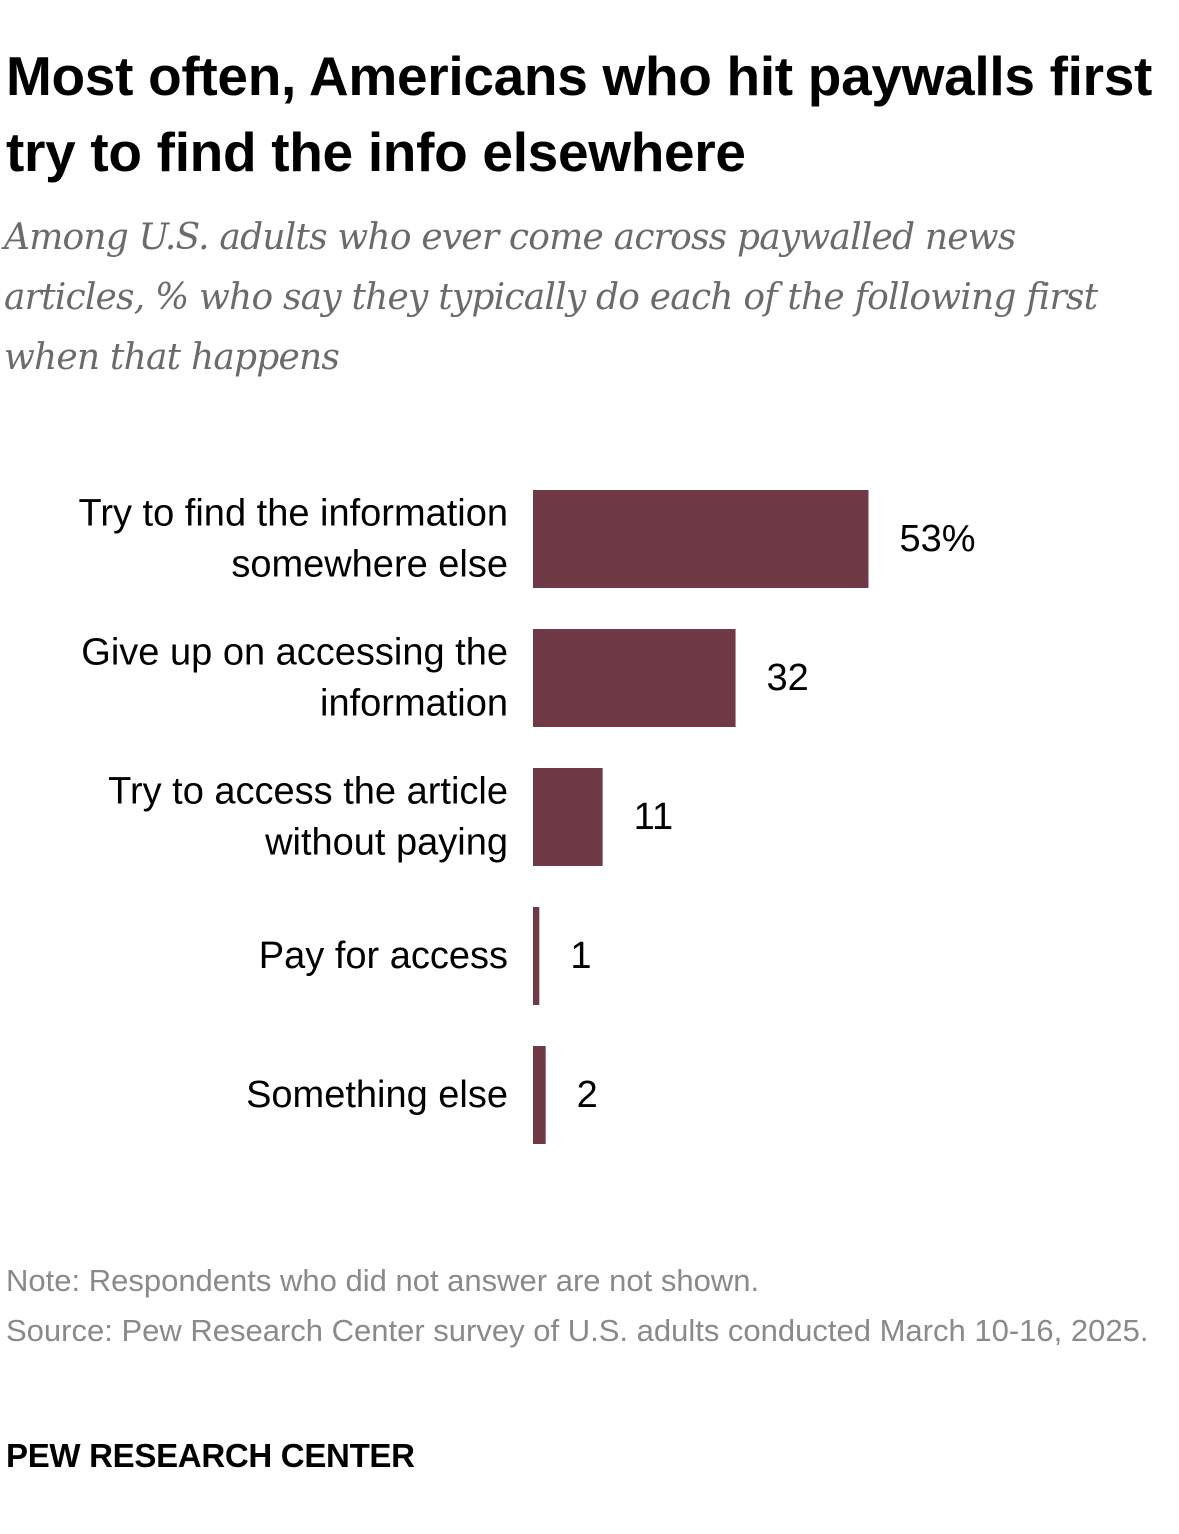  What do you see at coordinates (308, 817) in the screenshot?
I see `category-label: Try to access the article without paying` at bounding box center [308, 817].